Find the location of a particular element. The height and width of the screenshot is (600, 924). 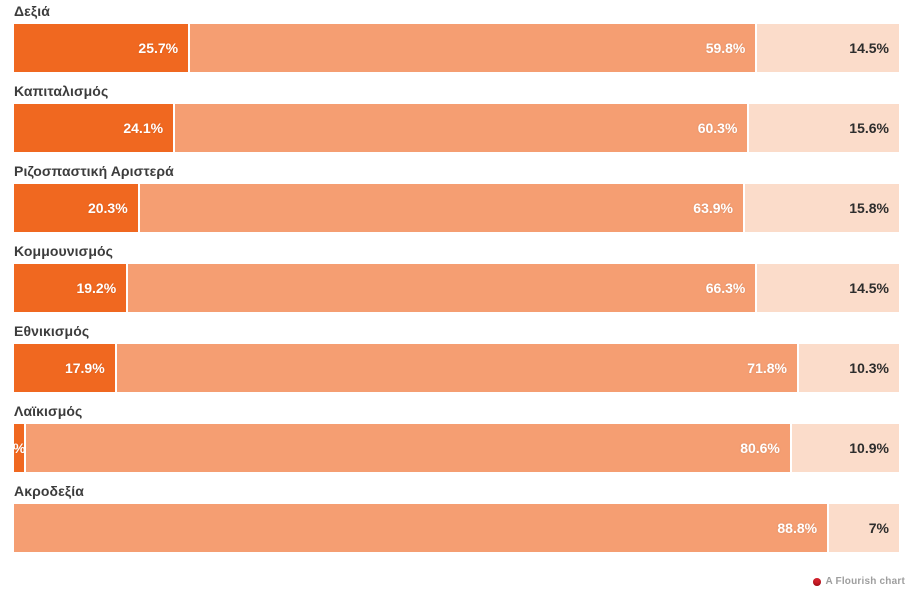

bar-segment-dark: % is located at coordinates (20, 448).